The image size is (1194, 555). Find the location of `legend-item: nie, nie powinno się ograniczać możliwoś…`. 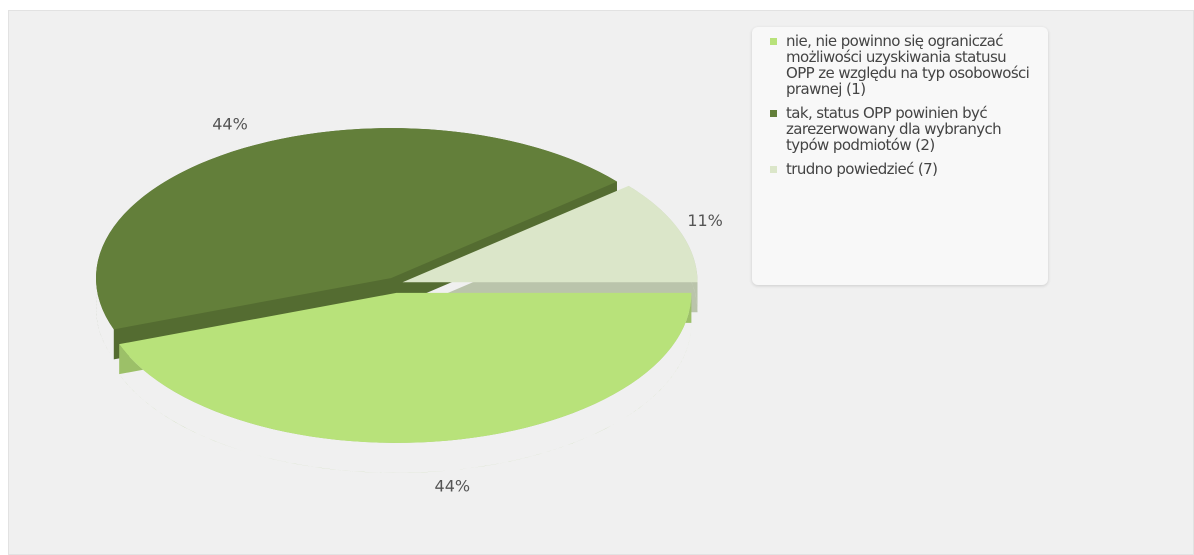

legend-item: nie, nie powinno się ograniczać możliwoś… is located at coordinates (903, 65).